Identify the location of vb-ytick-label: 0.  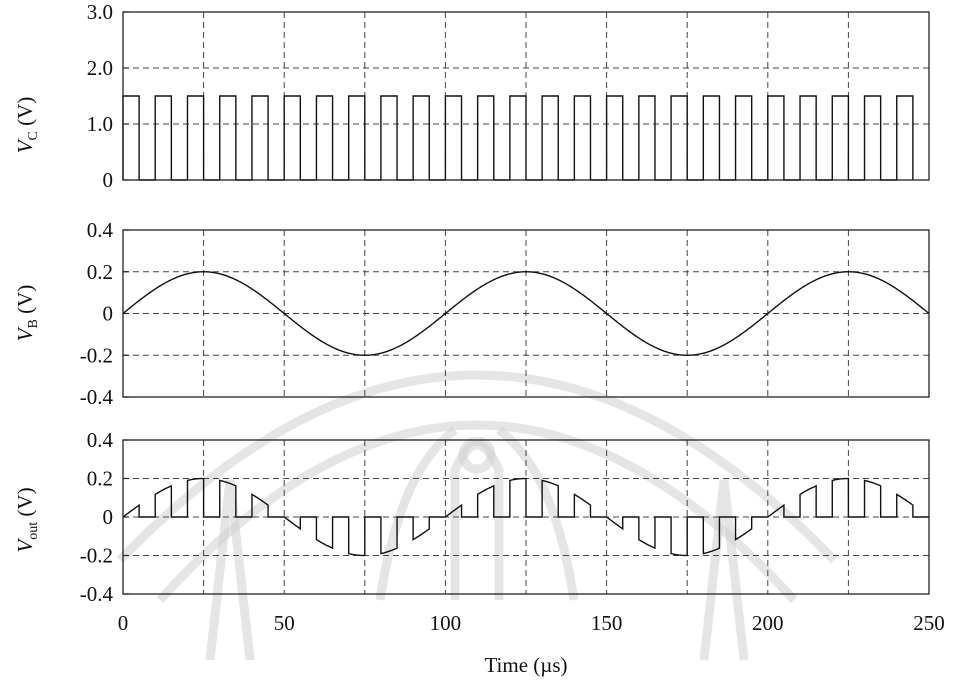
(108, 314).